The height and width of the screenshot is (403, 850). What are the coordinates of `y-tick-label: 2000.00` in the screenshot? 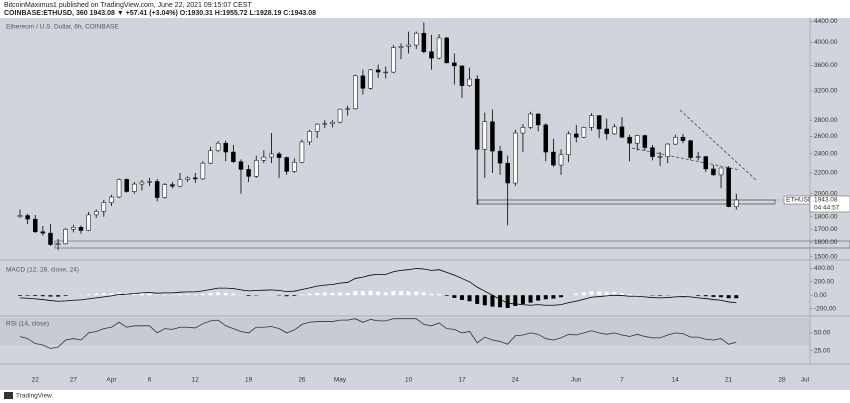 It's located at (826, 193).